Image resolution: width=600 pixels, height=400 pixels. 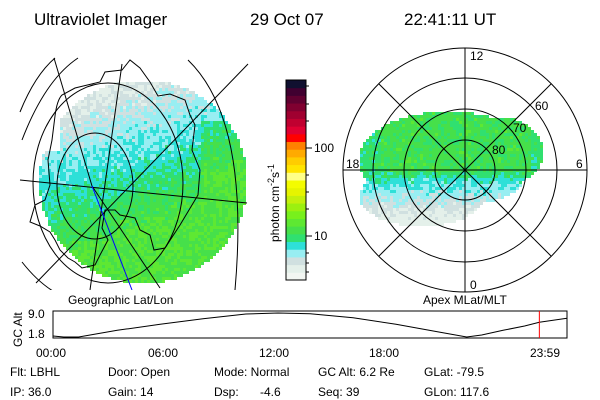 I want to click on colorbar-swatch, so click(x=296, y=230).